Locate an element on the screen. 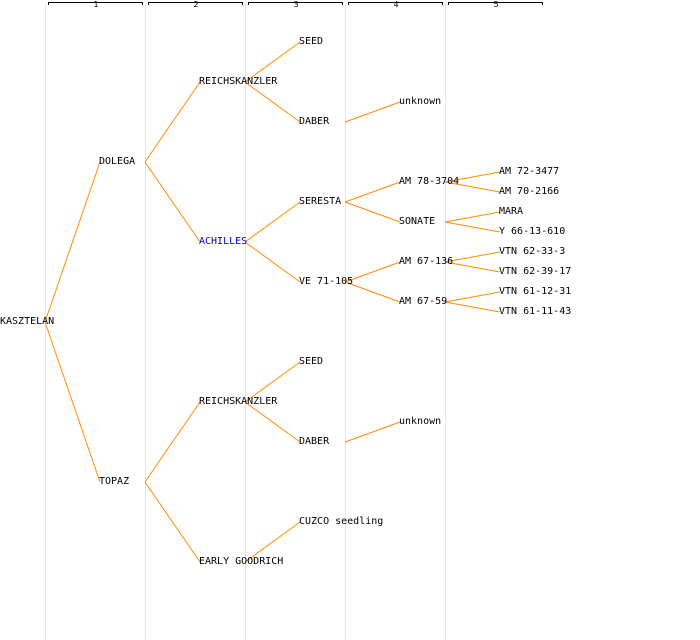 This screenshot has height=640, width=700. node-am-78-3704: AM 78-3704 is located at coordinates (429, 181).